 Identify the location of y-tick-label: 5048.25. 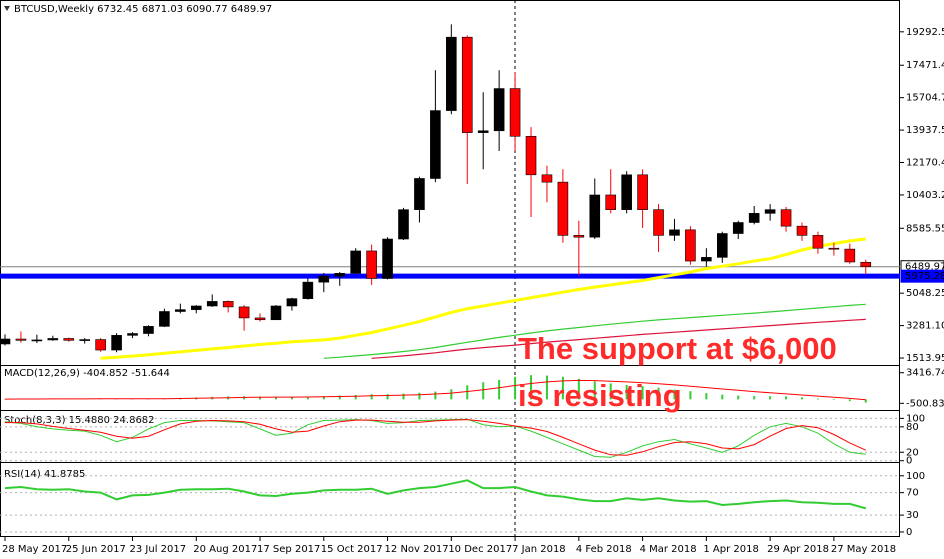
(925, 293).